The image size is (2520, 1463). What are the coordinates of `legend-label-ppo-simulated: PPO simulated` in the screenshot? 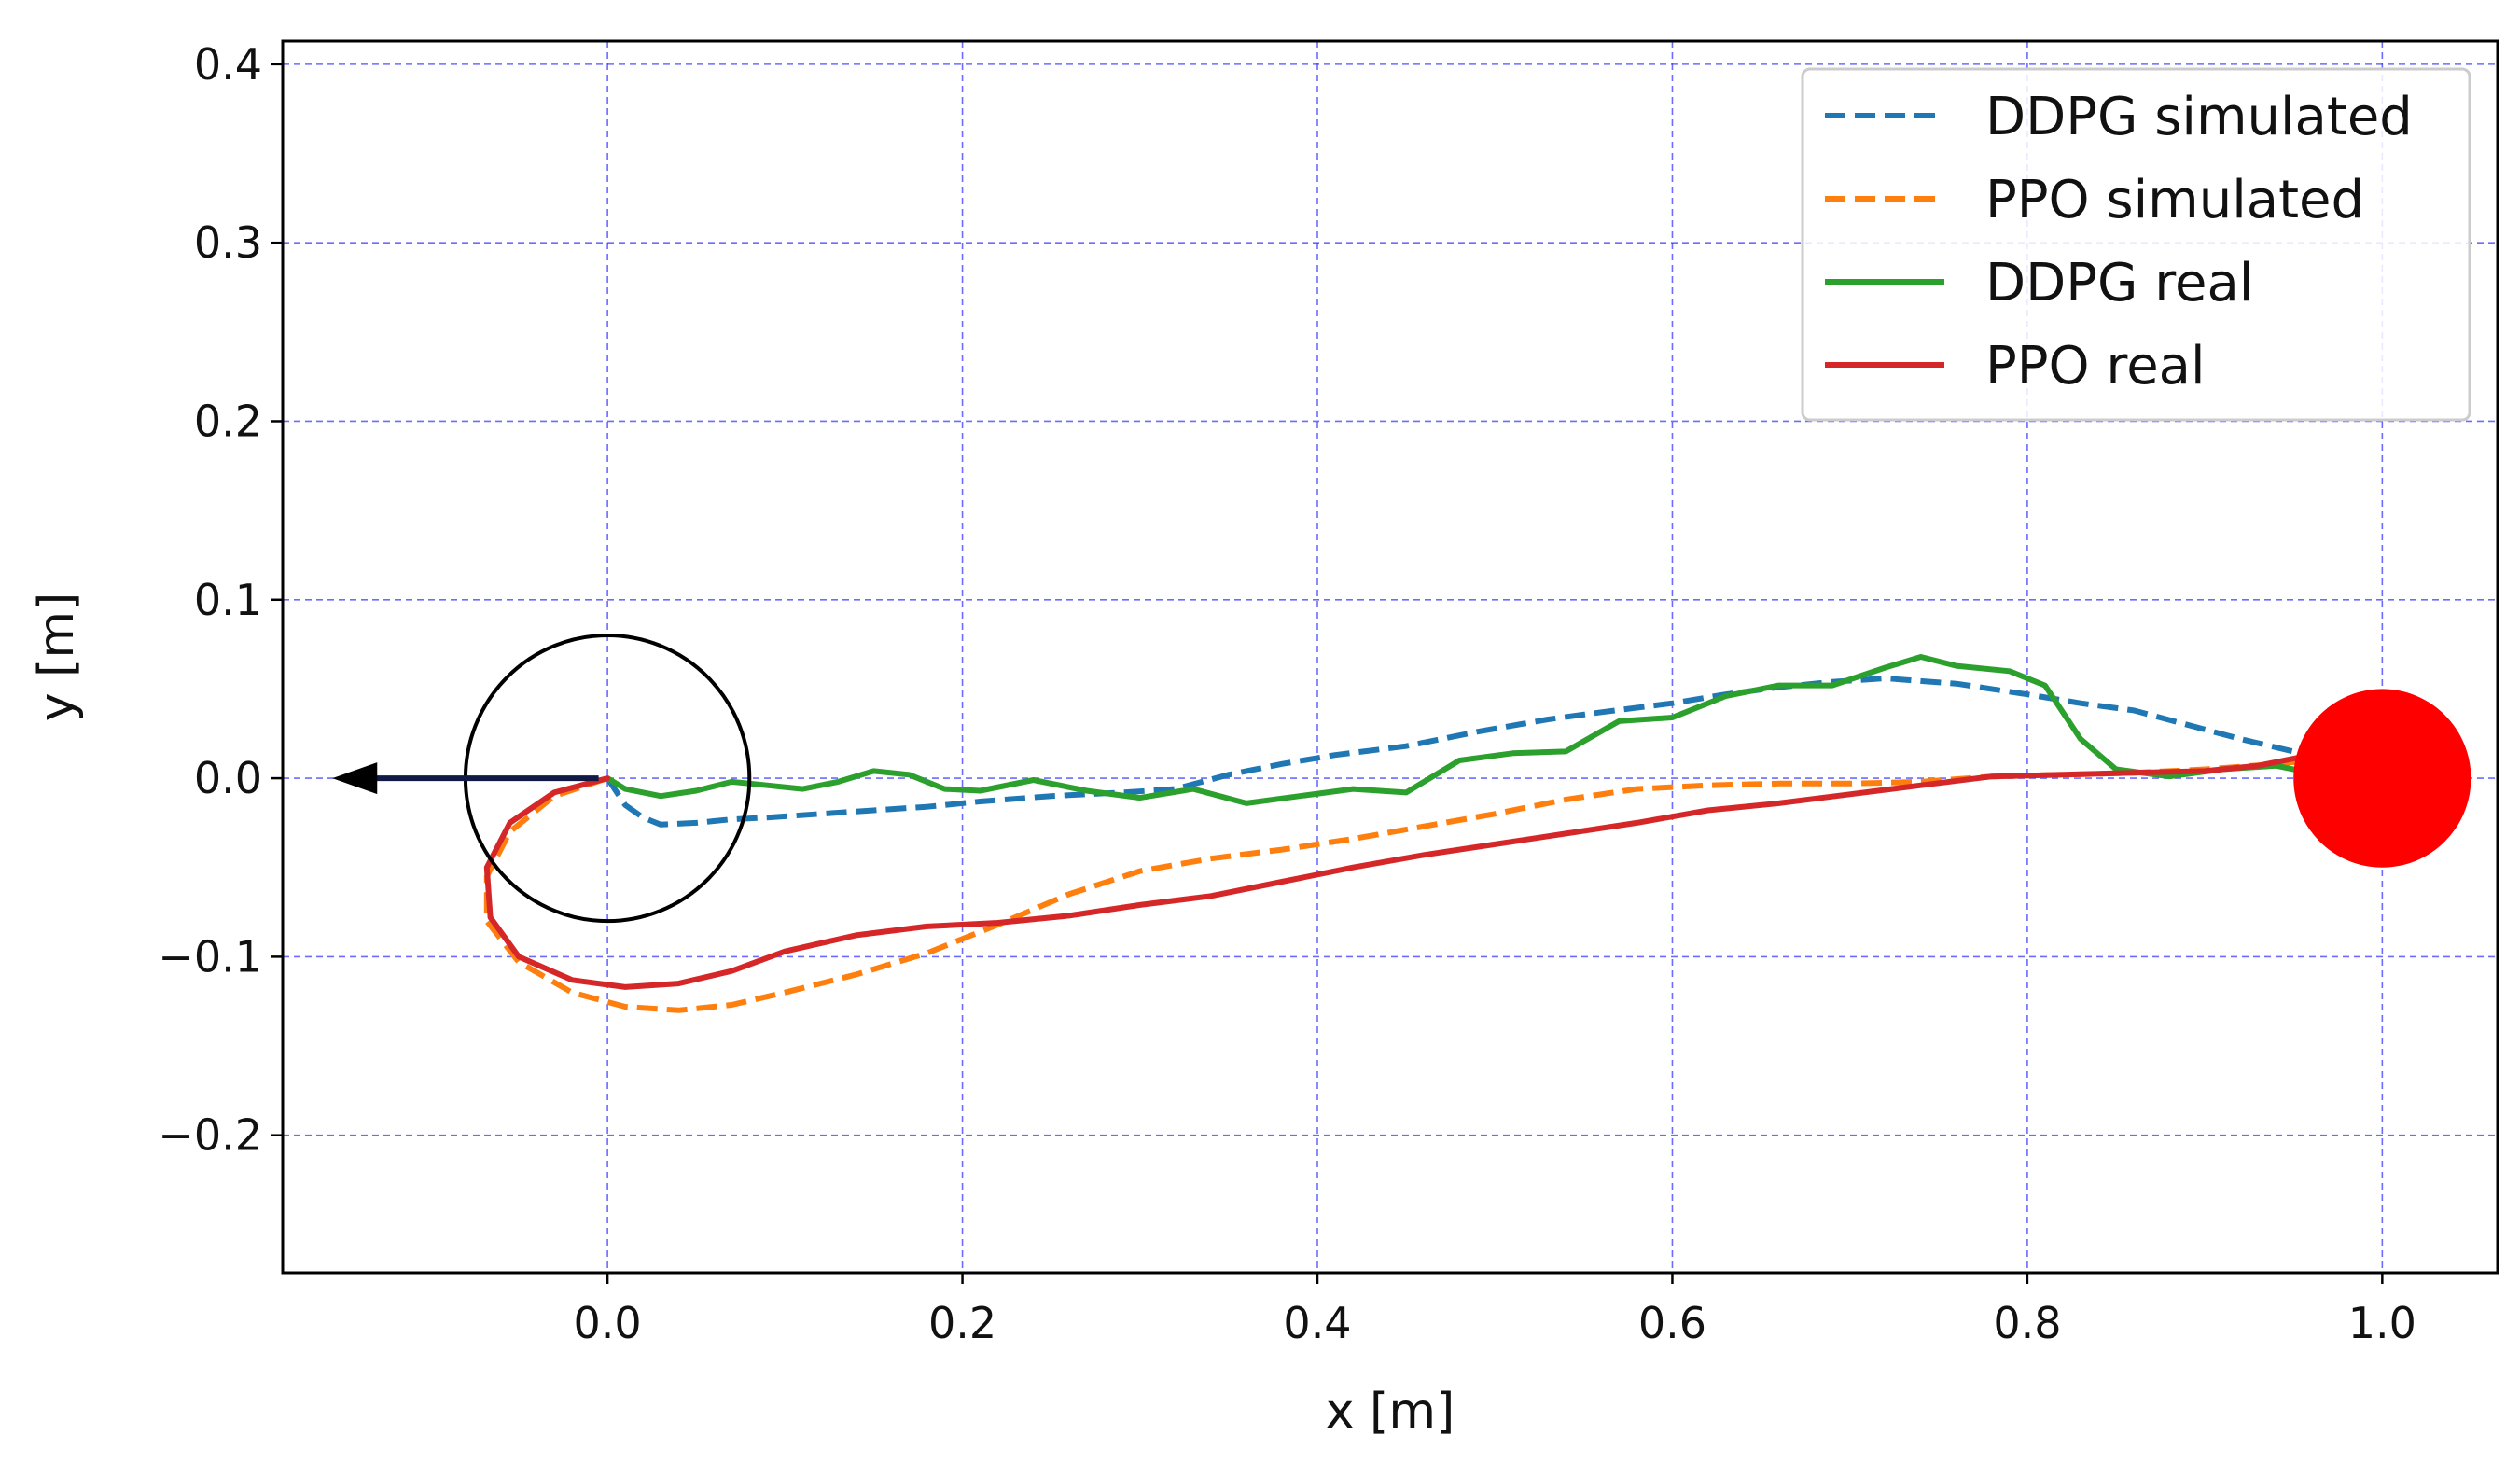 It's located at (2174, 200).